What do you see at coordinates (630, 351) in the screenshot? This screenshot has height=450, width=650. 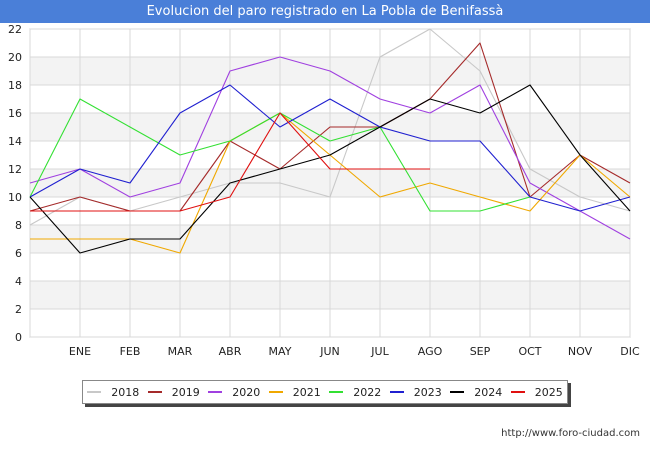 I see `x-tick-label: DIC` at bounding box center [630, 351].